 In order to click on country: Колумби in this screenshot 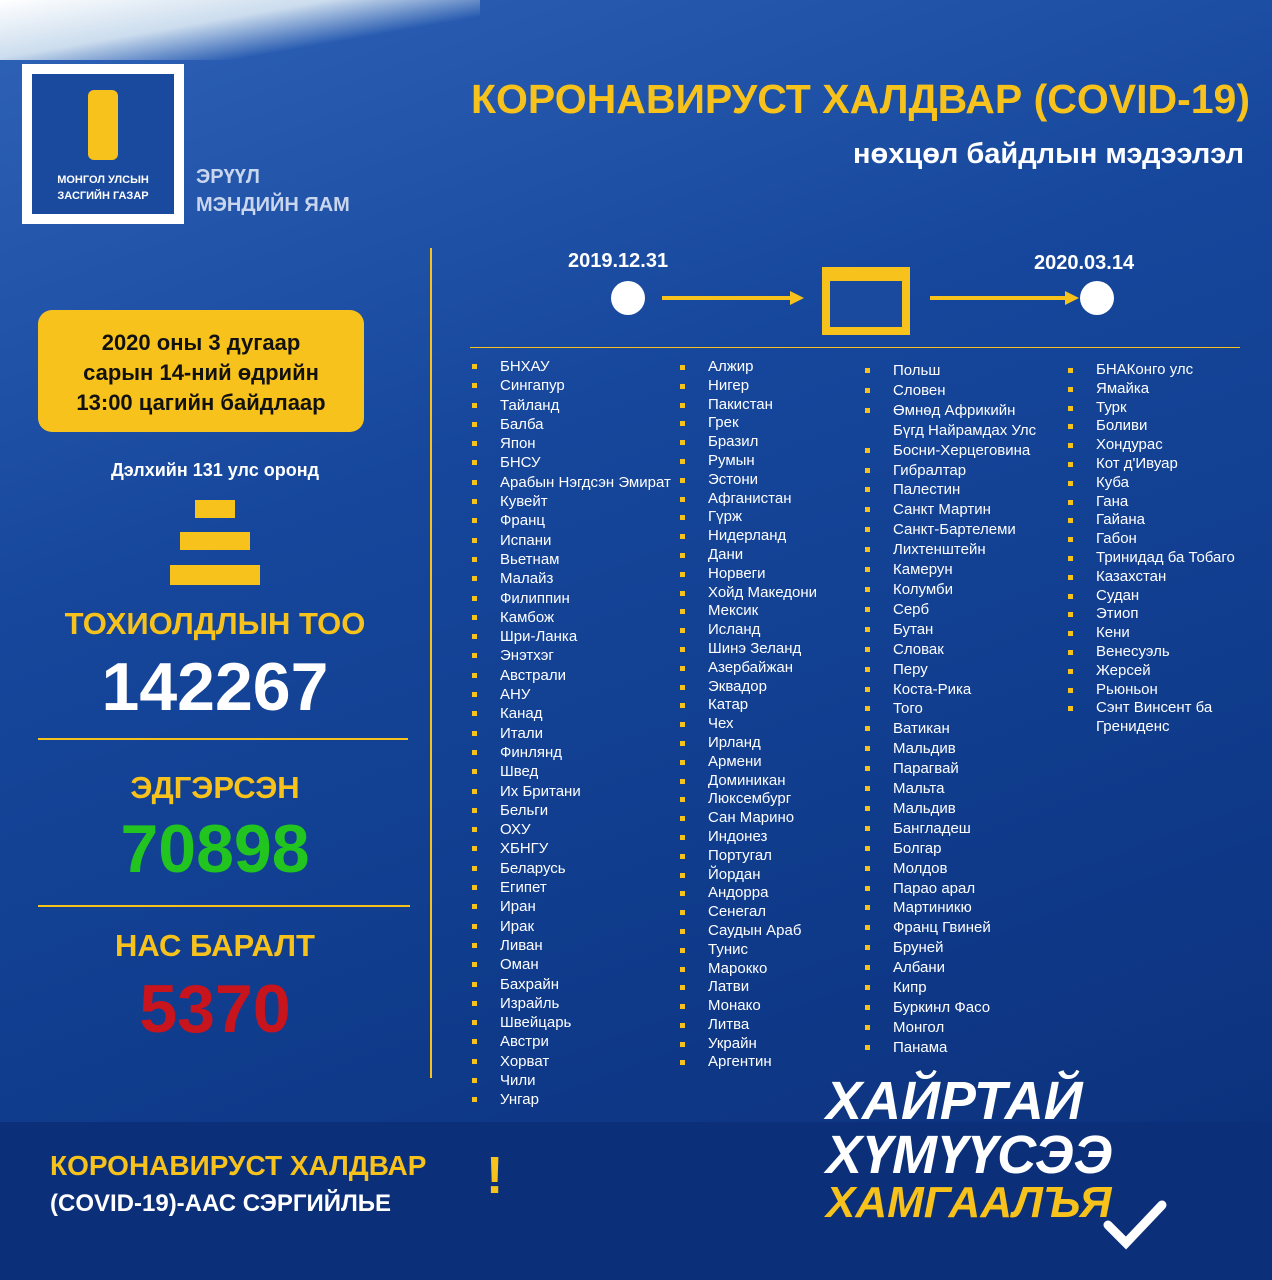, I will do `click(957, 590)`.